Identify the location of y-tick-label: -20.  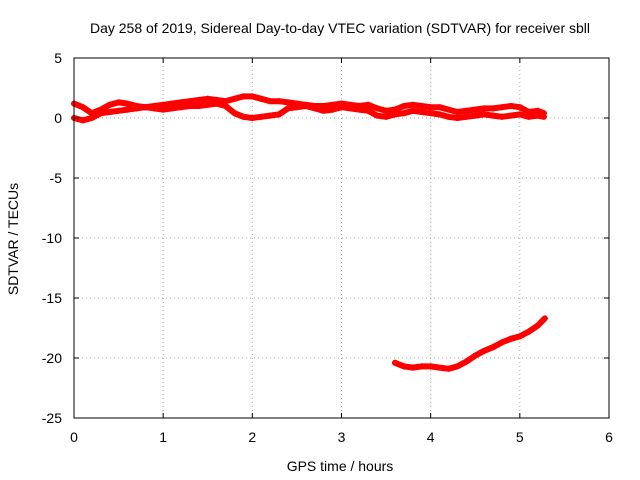
(52, 358).